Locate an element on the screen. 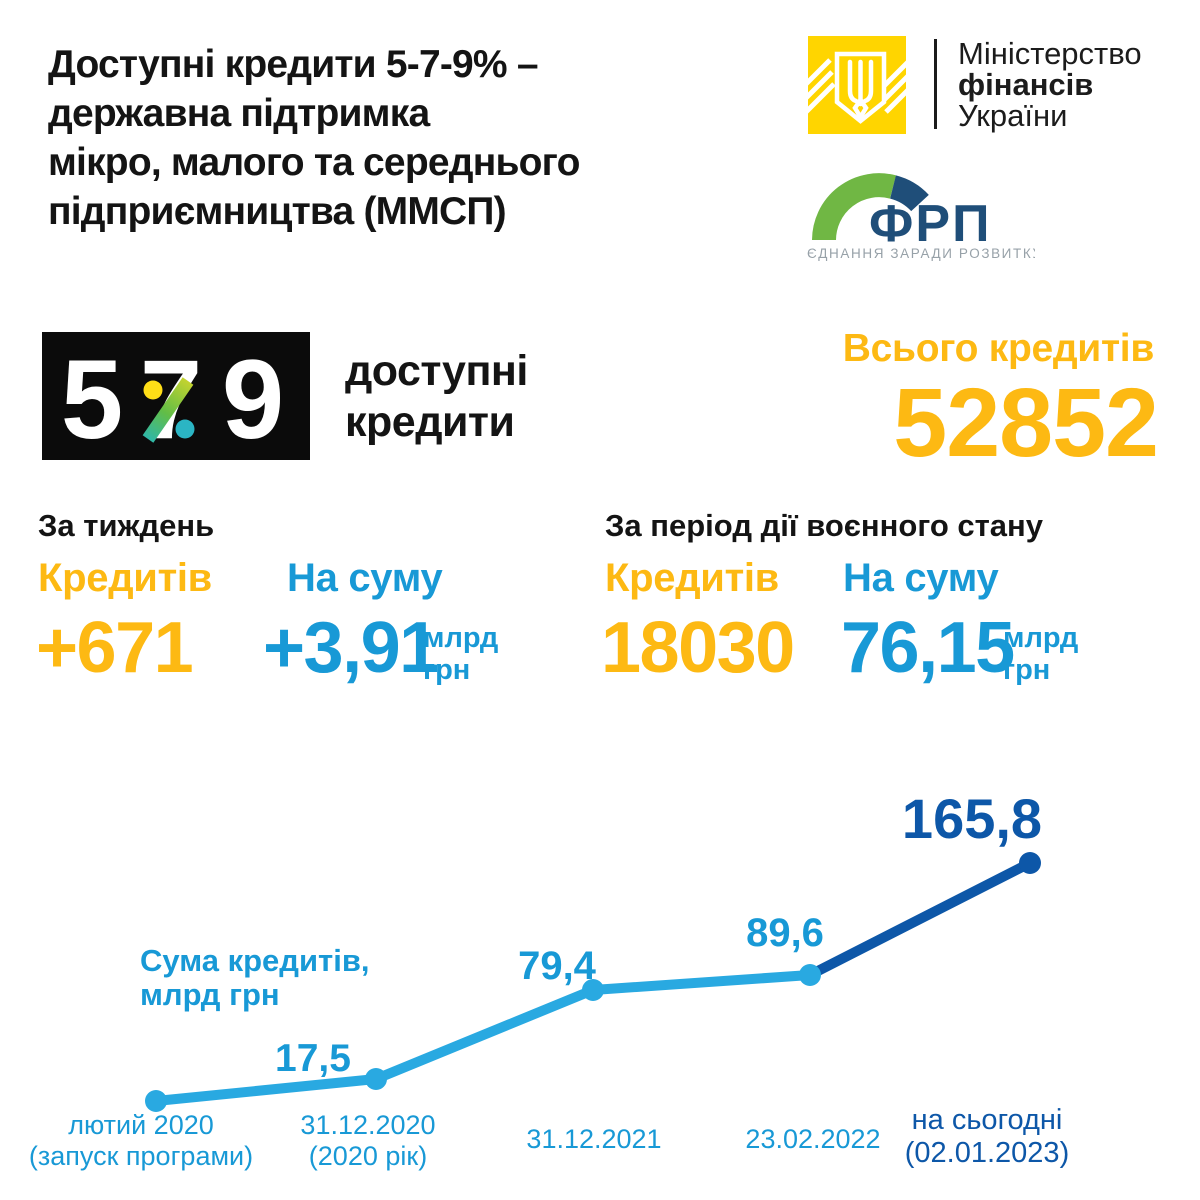 This screenshot has height=1200, width=1200. badge-caption: доступні кредити is located at coordinates (436, 397).